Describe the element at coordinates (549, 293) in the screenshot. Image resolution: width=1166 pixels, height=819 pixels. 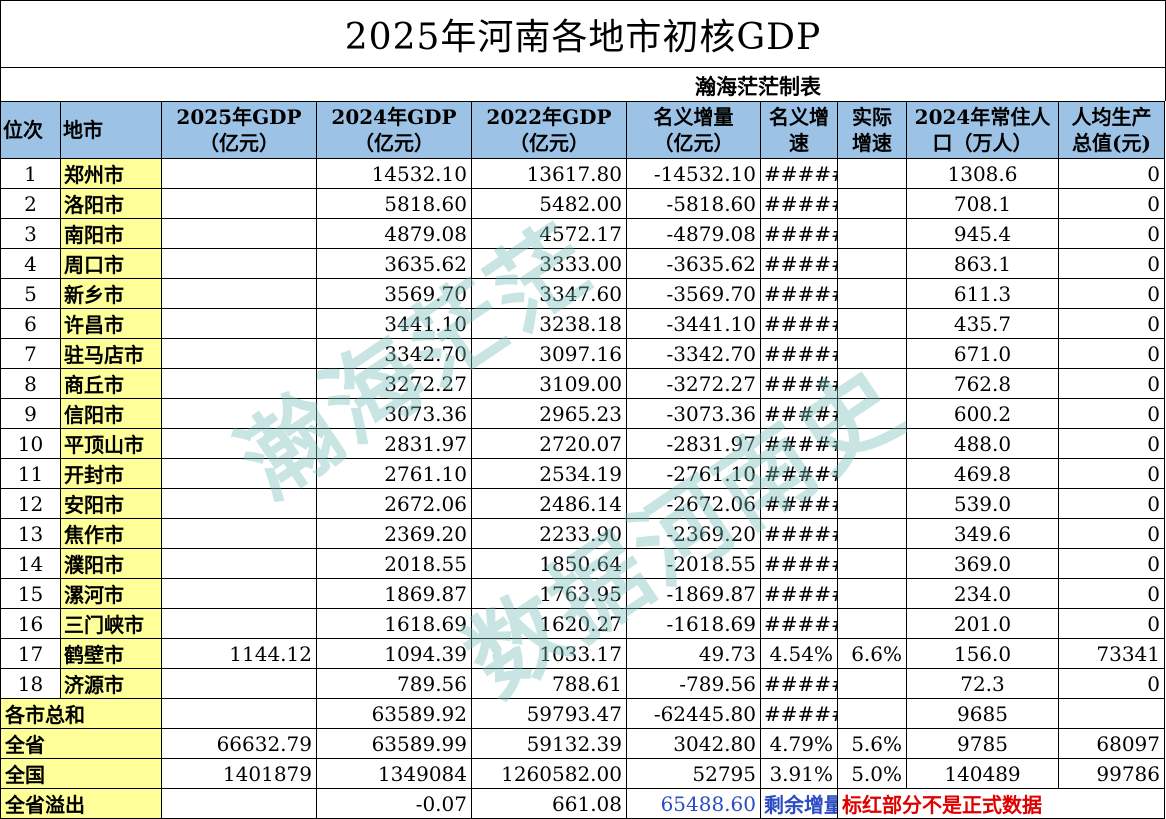
I see `gdp2022-cell: 3347.60` at that location.